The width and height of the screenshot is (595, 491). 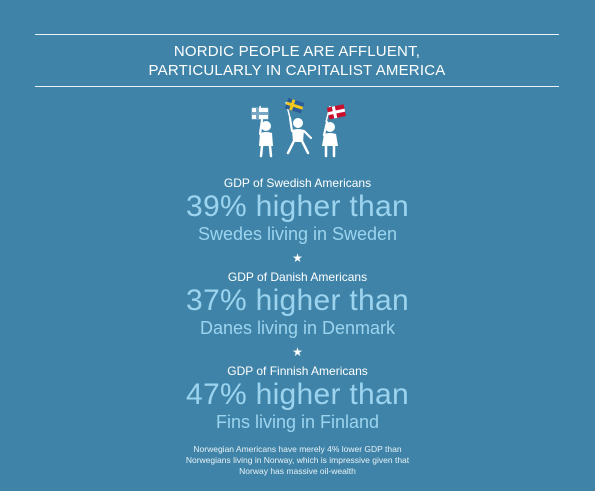 What do you see at coordinates (297, 183) in the screenshot?
I see `stat-label: GDP of Swedish Americans` at bounding box center [297, 183].